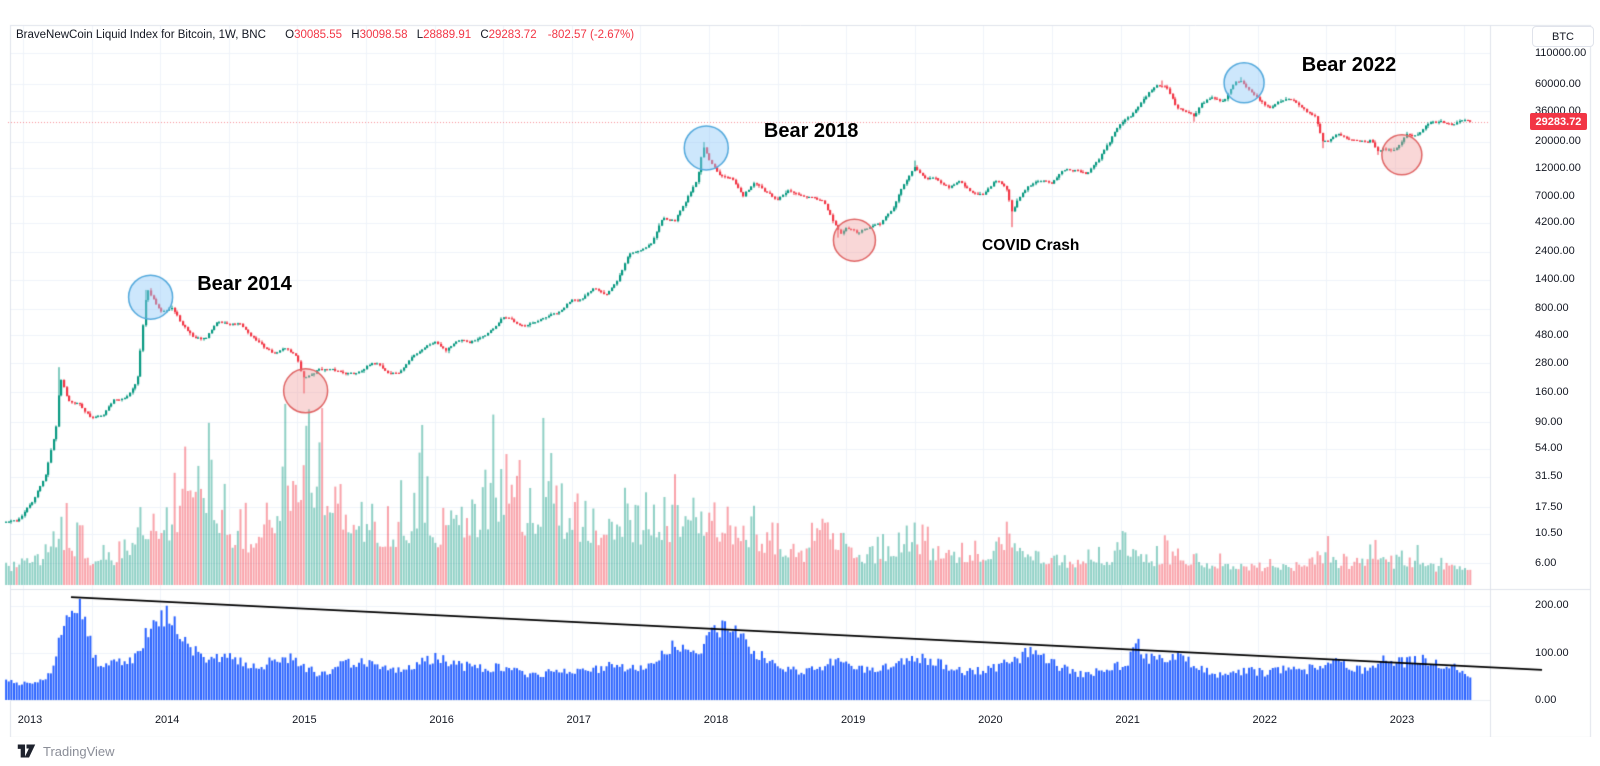 This screenshot has width=1600, height=766. What do you see at coordinates (447, 35) in the screenshot?
I see `legend-low-value: 28889.91` at bounding box center [447, 35].